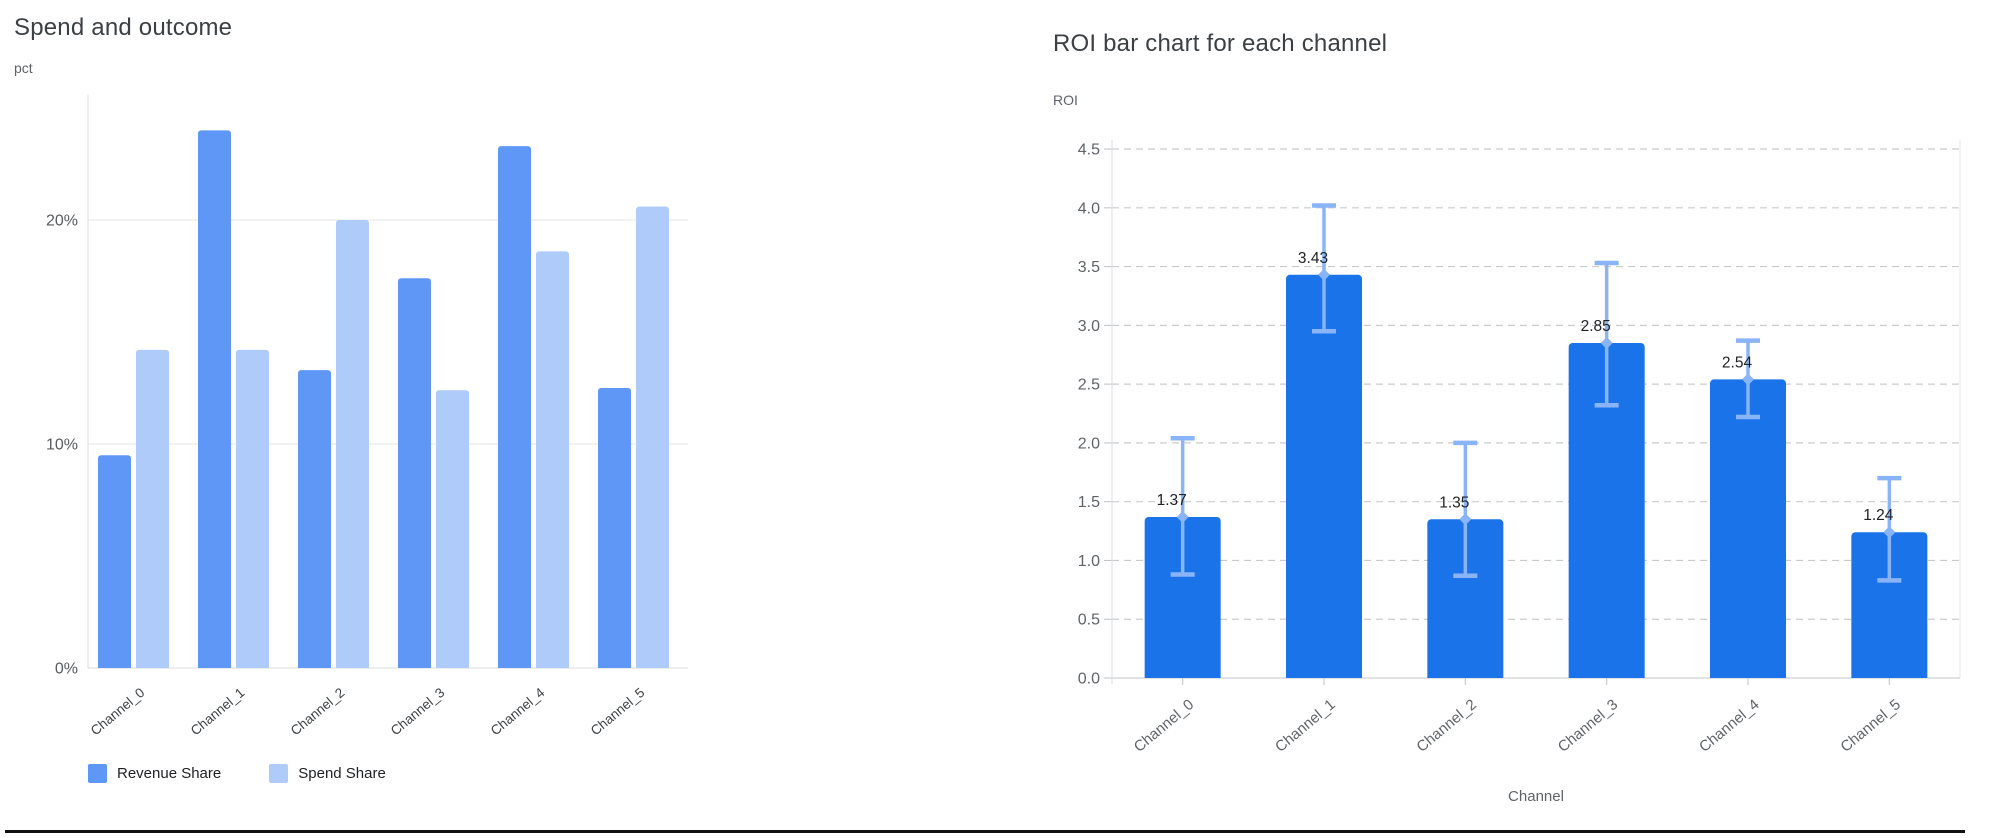 This screenshot has width=1999, height=838. What do you see at coordinates (23, 68) in the screenshot?
I see `left-axis-unit-label: pct` at bounding box center [23, 68].